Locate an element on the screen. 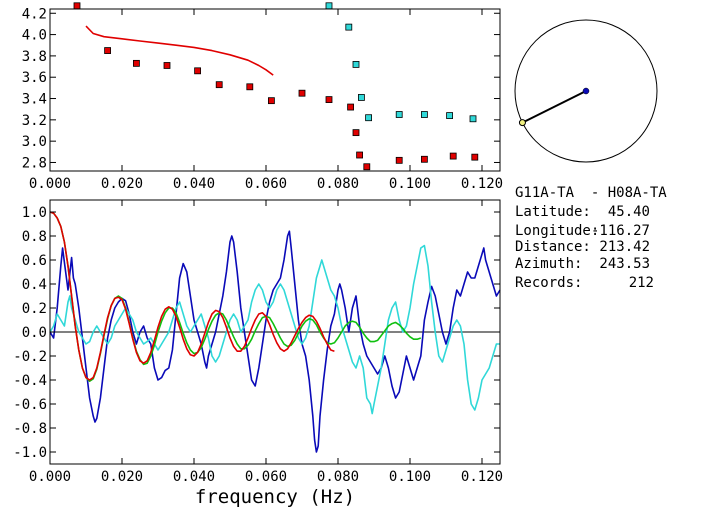 Image resolution: width=704 pixels, height=519 pixels. y-tick-label: 4.2 is located at coordinates (34, 14).